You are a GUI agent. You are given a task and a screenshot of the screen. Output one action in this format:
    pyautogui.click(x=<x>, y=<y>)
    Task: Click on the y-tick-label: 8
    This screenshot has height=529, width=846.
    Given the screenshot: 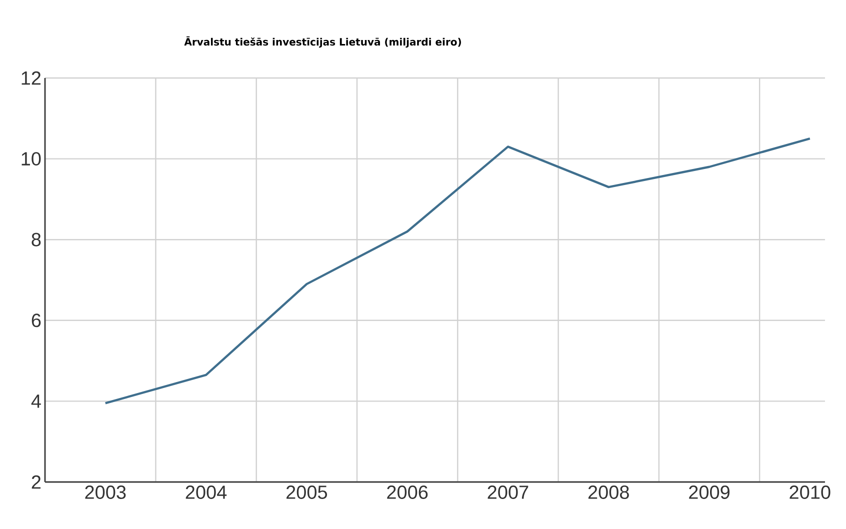 What is the action you would take?
    pyautogui.click(x=36, y=239)
    